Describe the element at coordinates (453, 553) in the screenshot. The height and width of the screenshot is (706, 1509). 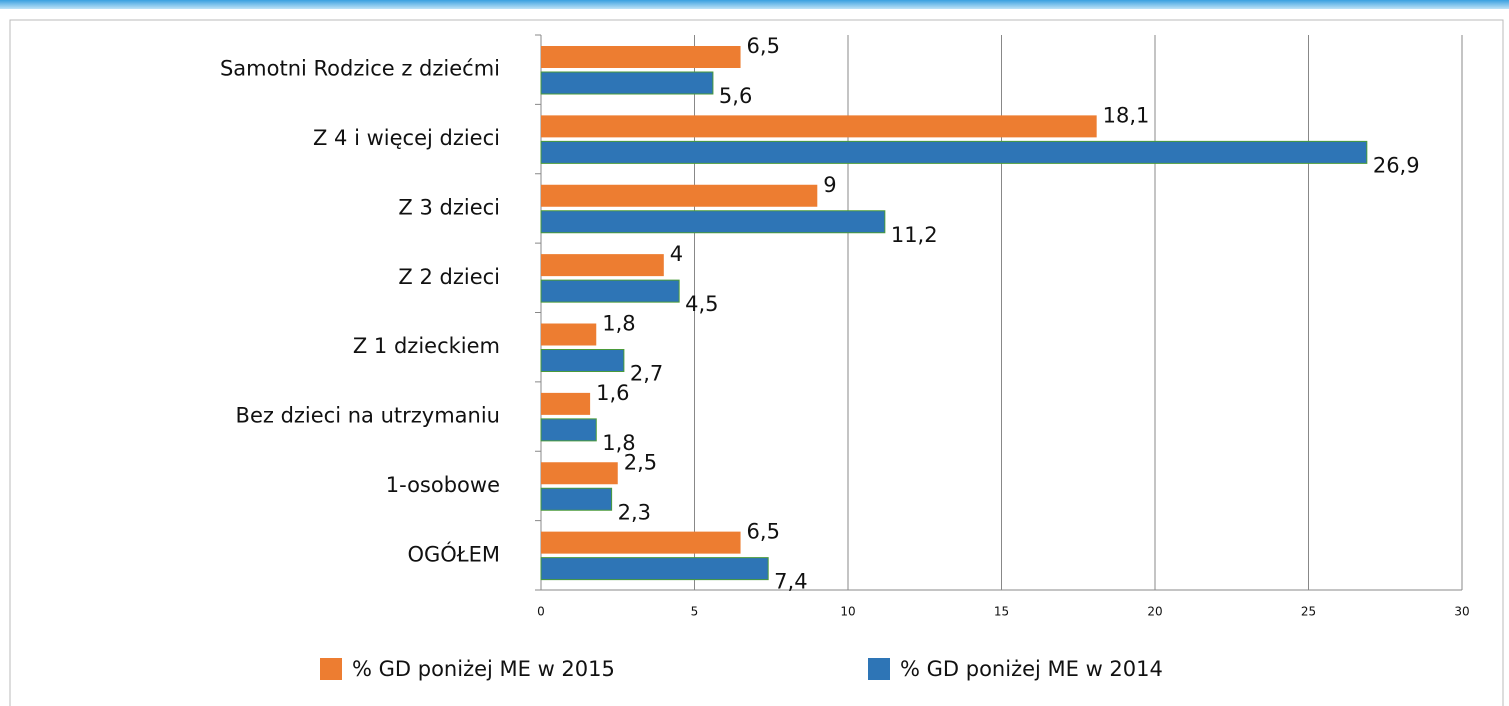
I see `category-label: OGÓŁEM` at that location.